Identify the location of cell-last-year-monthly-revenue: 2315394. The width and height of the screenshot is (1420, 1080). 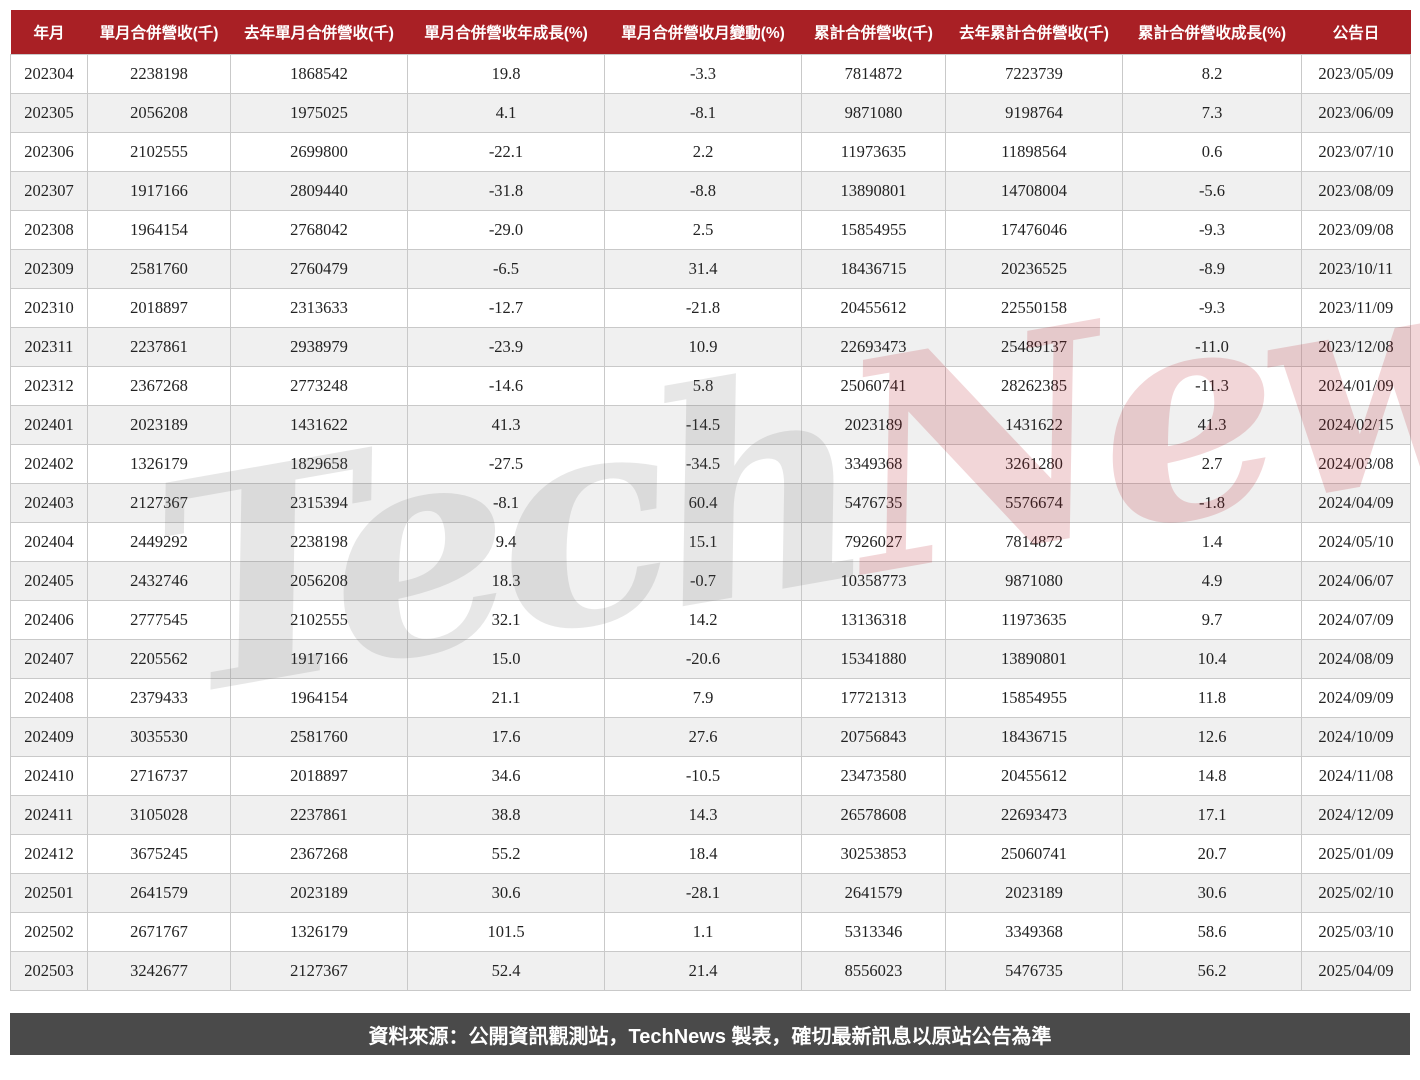
(319, 503).